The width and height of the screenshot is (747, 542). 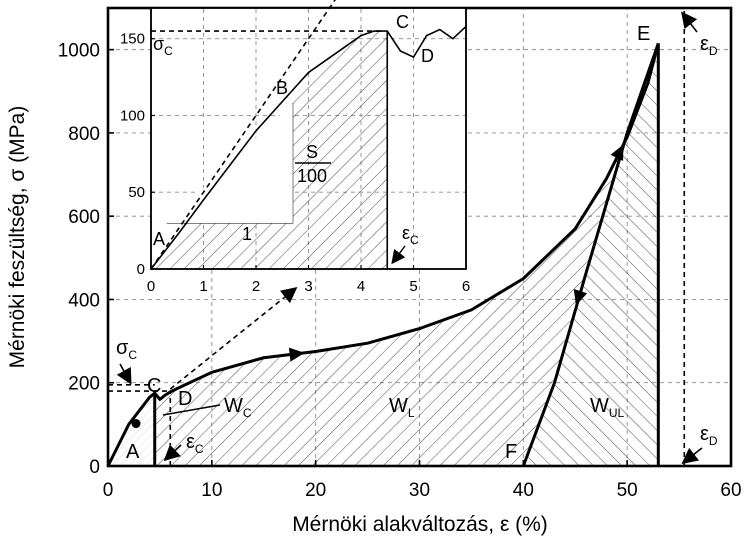 What do you see at coordinates (131, 429) in the screenshot?
I see `area-elastic` at bounding box center [131, 429].